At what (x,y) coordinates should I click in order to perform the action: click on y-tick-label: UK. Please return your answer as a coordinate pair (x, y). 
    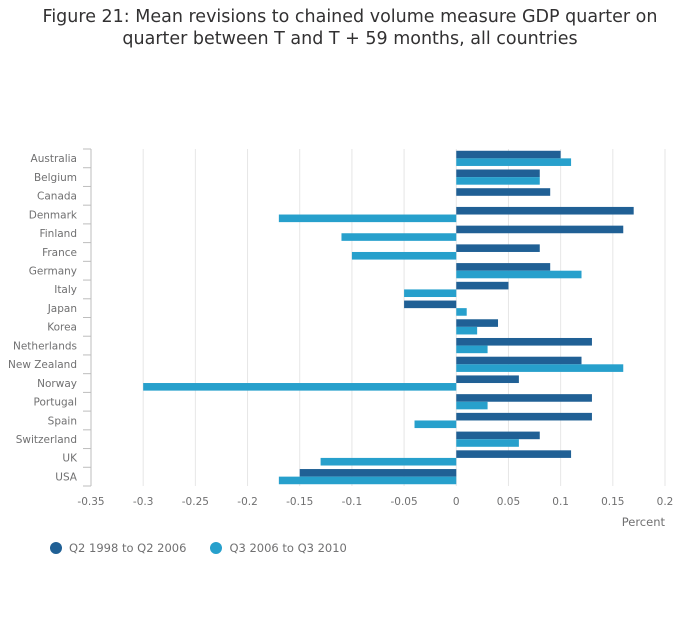
    Looking at the image, I should click on (70, 459).